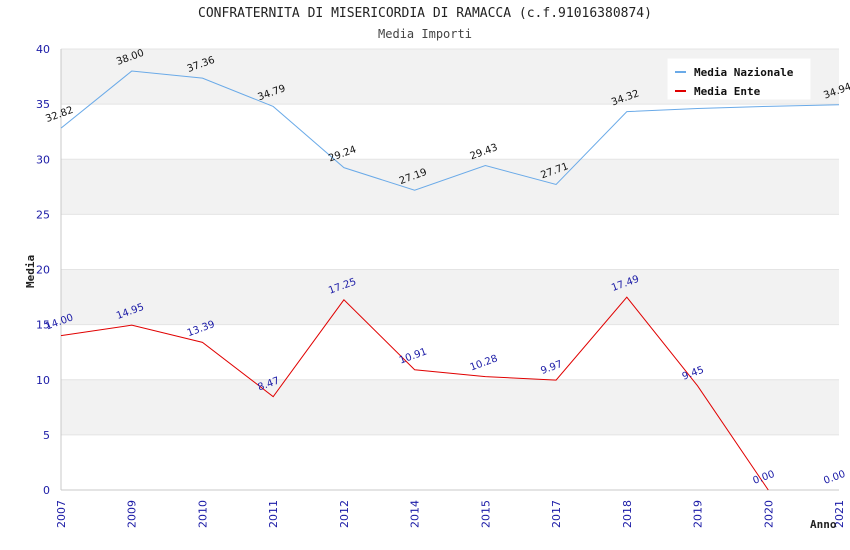  I want to click on data-label: 14.00, so click(59, 322).